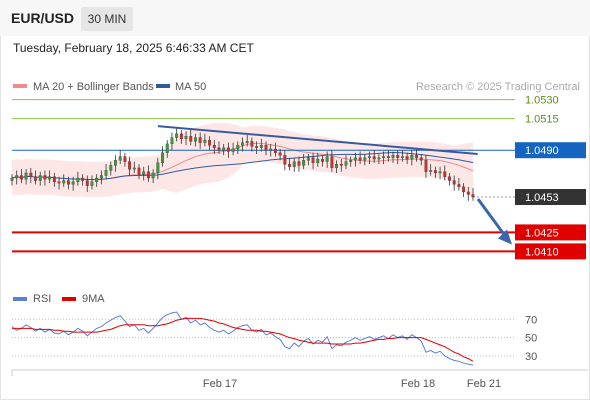  Describe the element at coordinates (107, 19) in the screenshot. I see `timeframe-button: 30 MIN` at that location.